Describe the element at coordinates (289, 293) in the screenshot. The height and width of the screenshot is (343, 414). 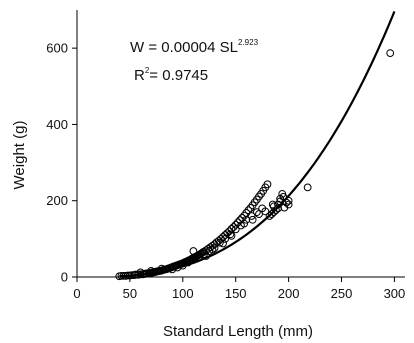
I see `x-tick-label: 200` at that location.